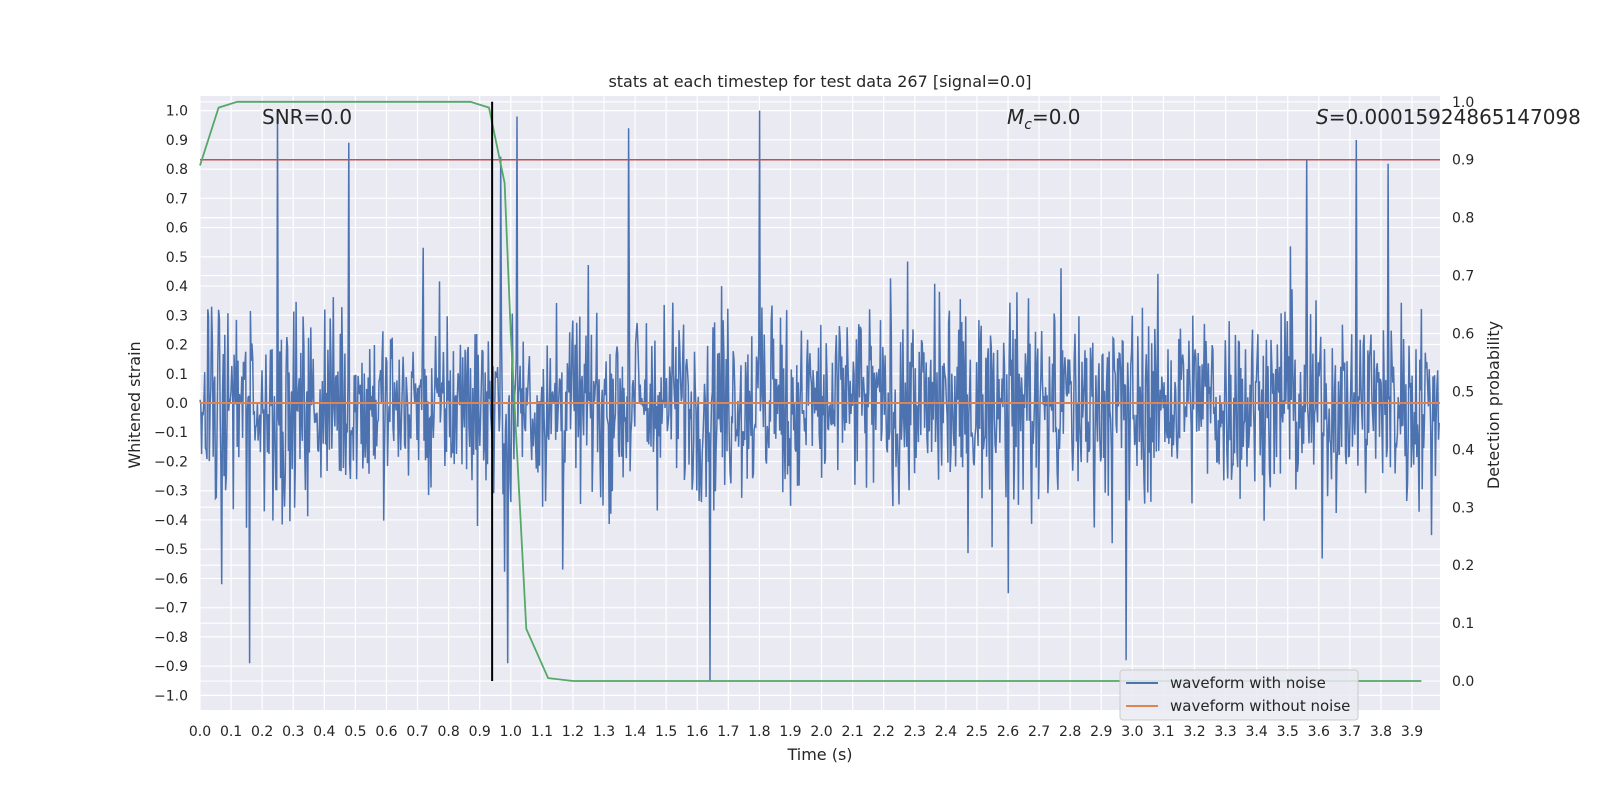 The width and height of the screenshot is (1600, 800). Describe the element at coordinates (417, 732) in the screenshot. I see `x-tick-label: 0.7` at that location.